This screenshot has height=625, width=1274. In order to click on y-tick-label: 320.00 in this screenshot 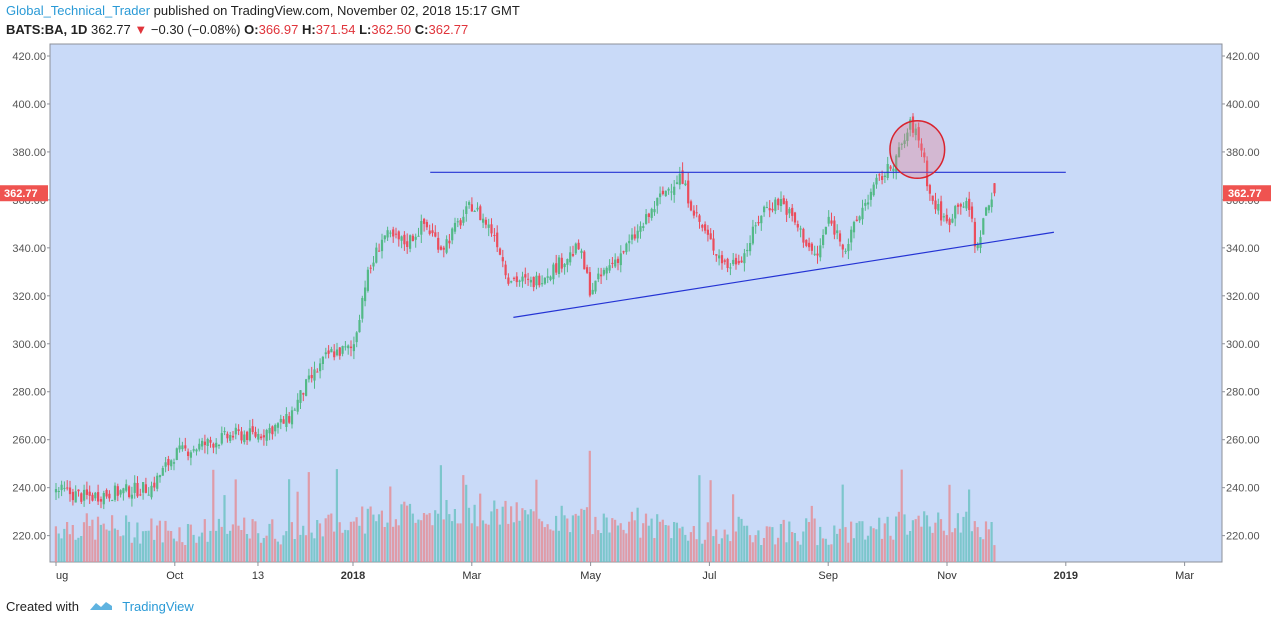, I will do `click(1243, 297)`.